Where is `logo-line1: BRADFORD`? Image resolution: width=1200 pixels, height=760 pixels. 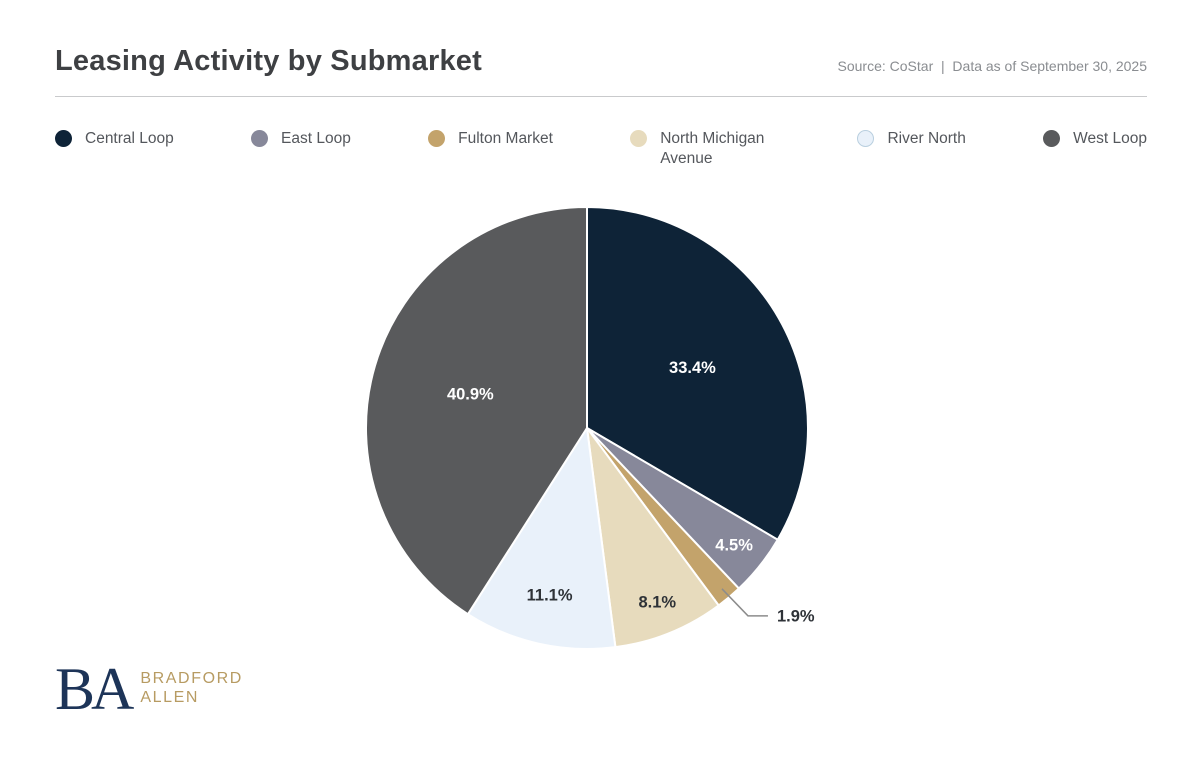
logo-line1: BRADFORD is located at coordinates (191, 678).